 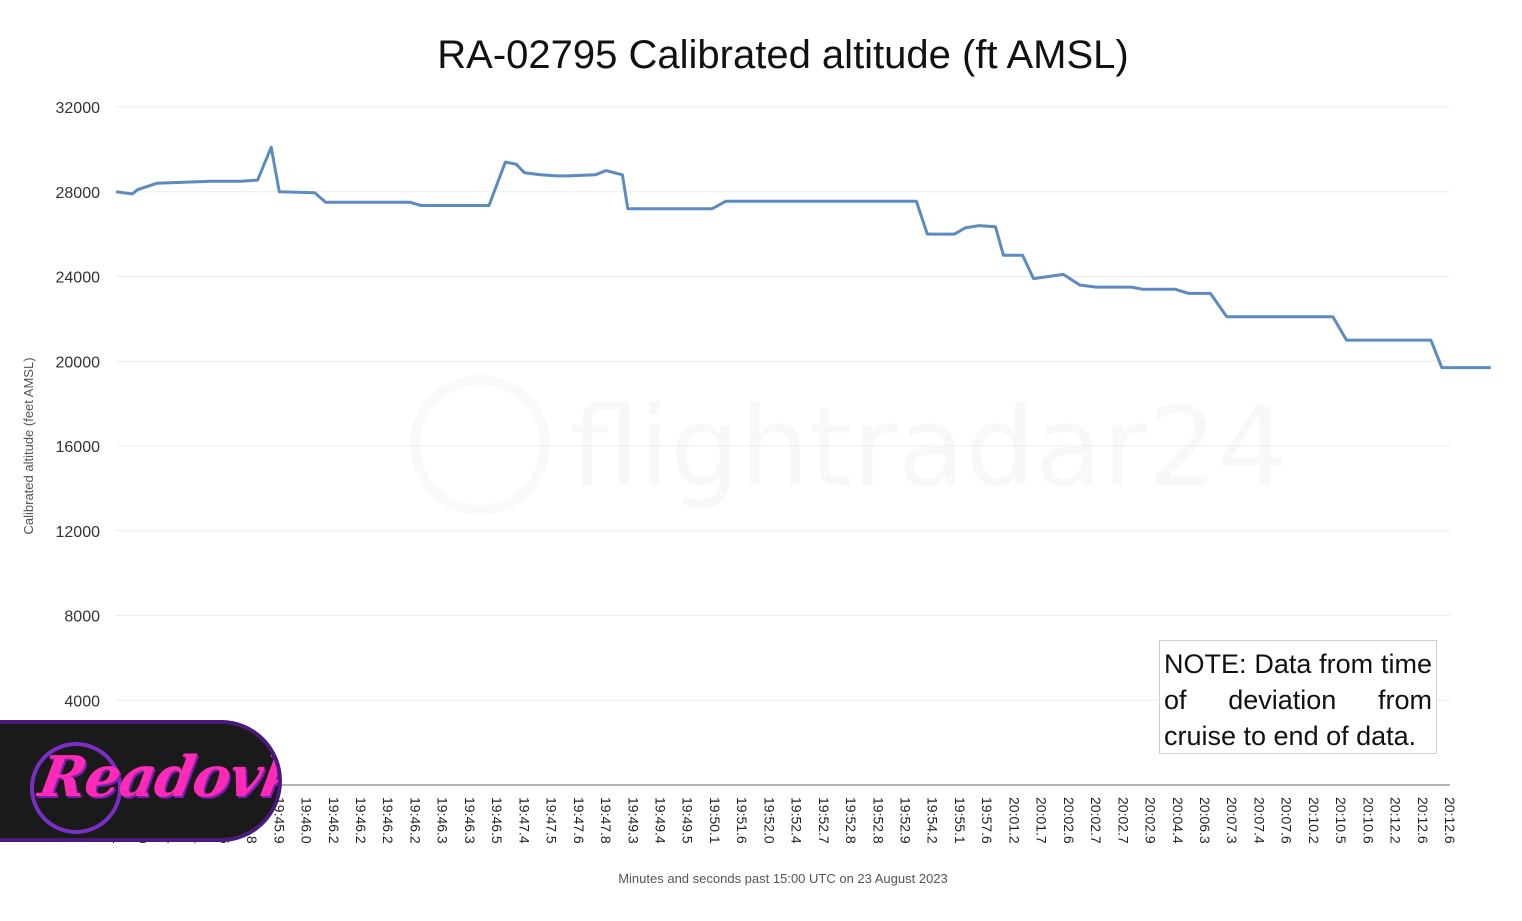 I want to click on y-tick-label: 16000, so click(x=78, y=447).